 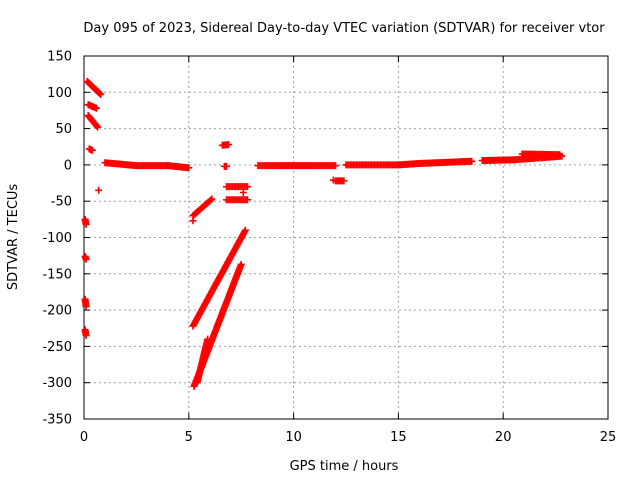 What do you see at coordinates (13, 237) in the screenshot?
I see `y-axis-label: SDTVAR / TECUs` at bounding box center [13, 237].